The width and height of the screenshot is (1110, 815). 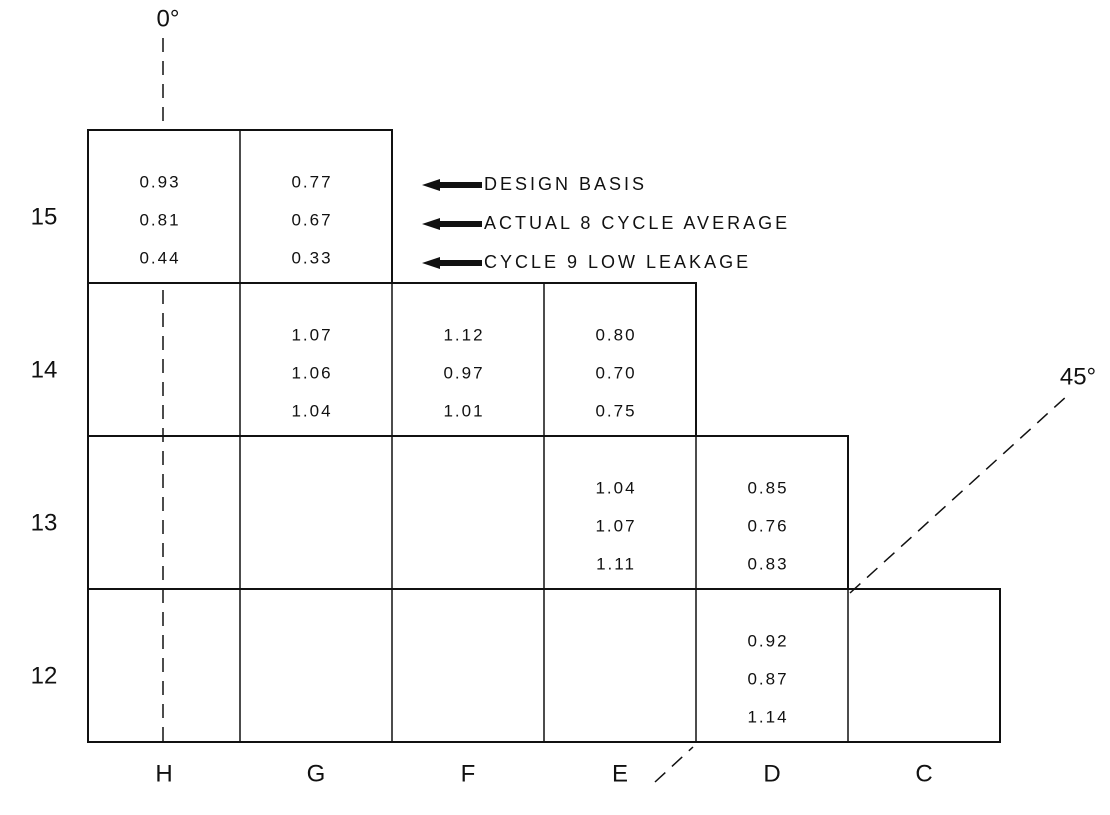 What do you see at coordinates (616, 563) in the screenshot?
I see `cell-value: 1.11` at bounding box center [616, 563].